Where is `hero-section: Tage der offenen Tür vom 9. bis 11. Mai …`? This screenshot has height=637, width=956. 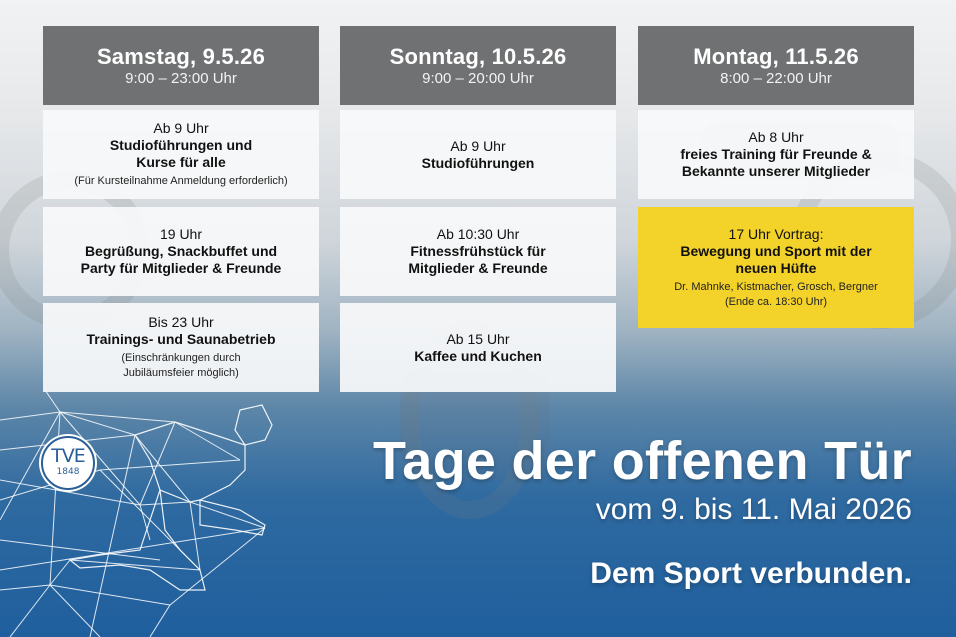 hero-section: Tage der offenen Tür vom 9. bis 11. Mai … is located at coordinates (642, 511).